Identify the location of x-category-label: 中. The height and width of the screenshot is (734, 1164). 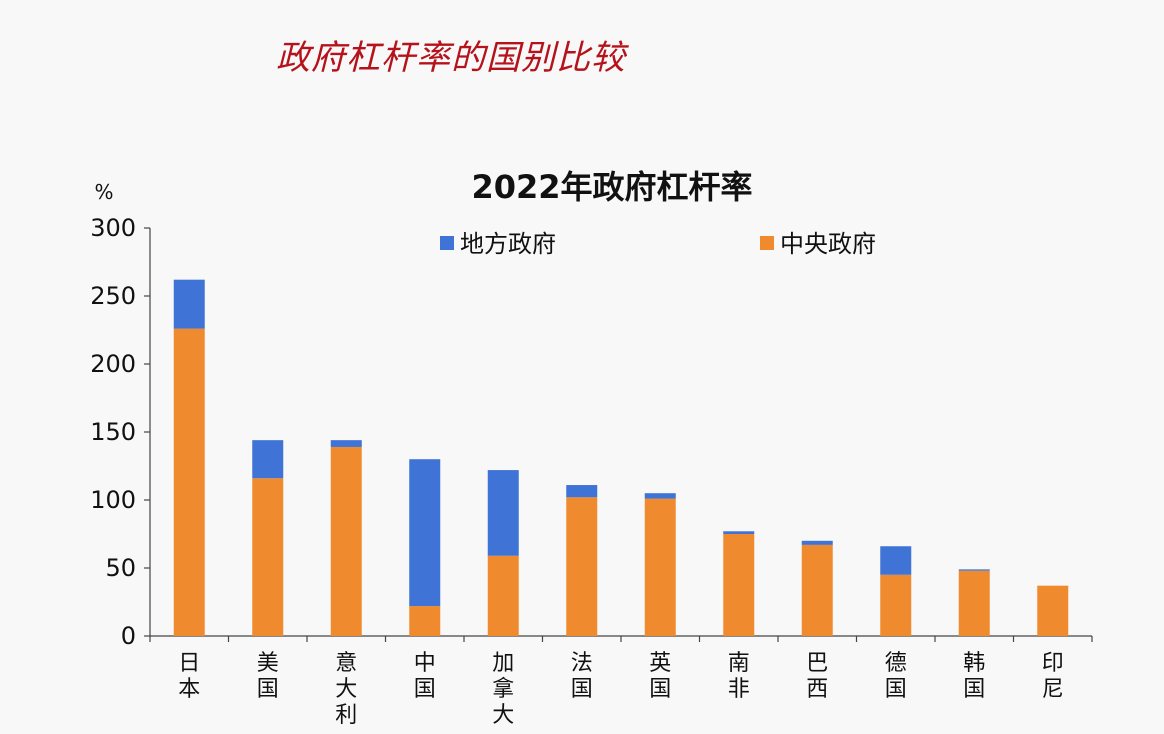
(425, 663).